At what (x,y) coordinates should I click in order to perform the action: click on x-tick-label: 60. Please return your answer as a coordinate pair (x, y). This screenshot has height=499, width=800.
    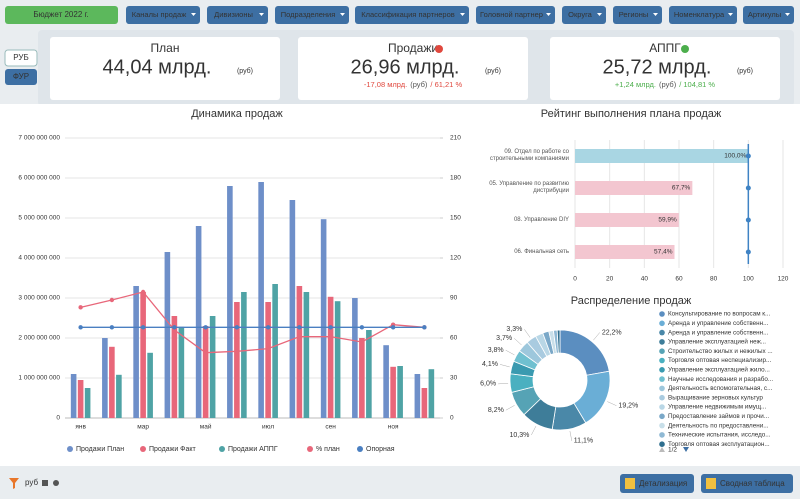
    Looking at the image, I should click on (679, 279).